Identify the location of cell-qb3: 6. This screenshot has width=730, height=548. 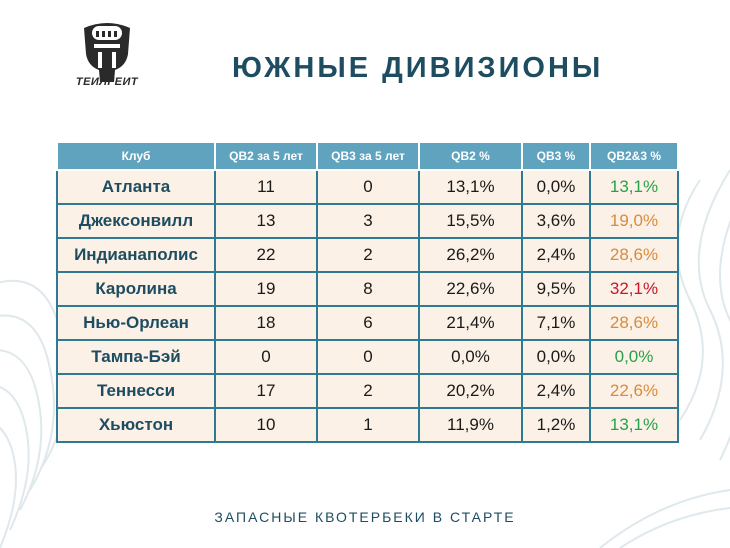
(368, 323).